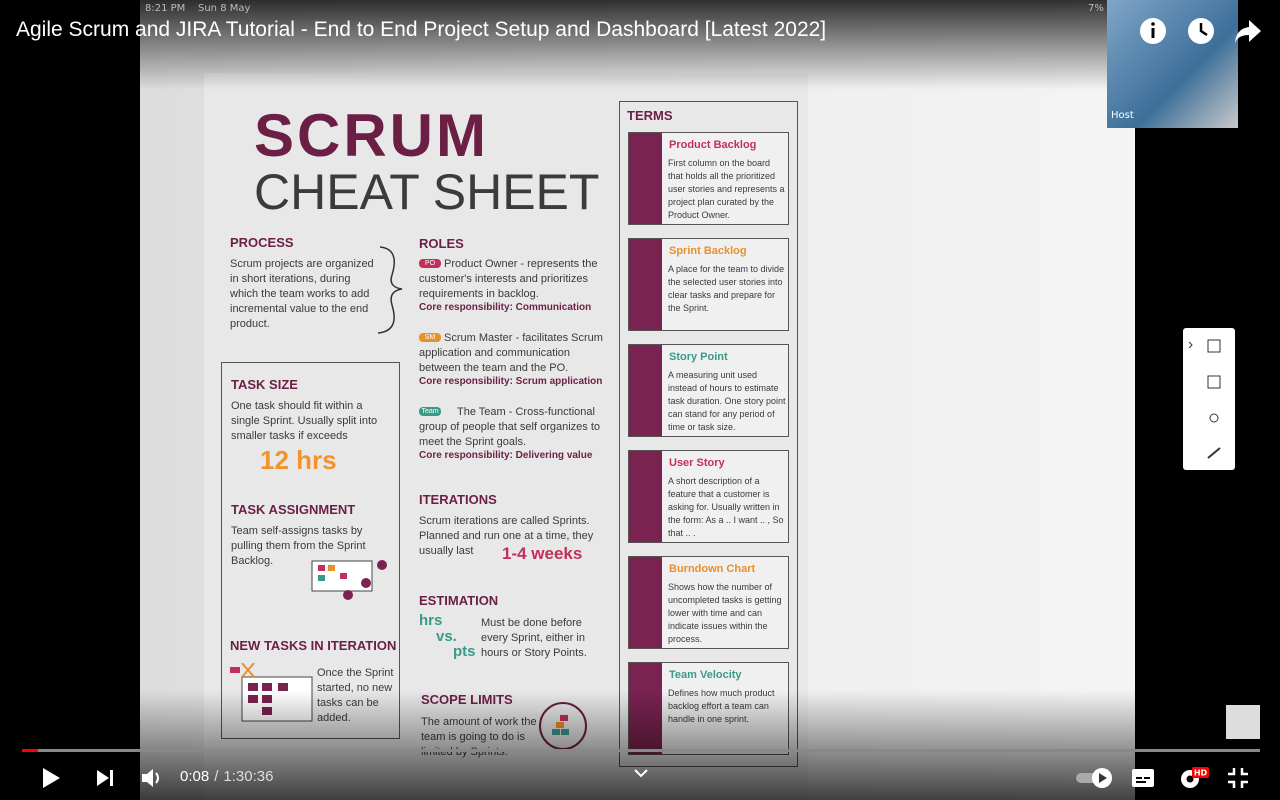 The width and height of the screenshot is (1280, 800). What do you see at coordinates (1238, 778) in the screenshot?
I see `exit-fullscreen-button` at bounding box center [1238, 778].